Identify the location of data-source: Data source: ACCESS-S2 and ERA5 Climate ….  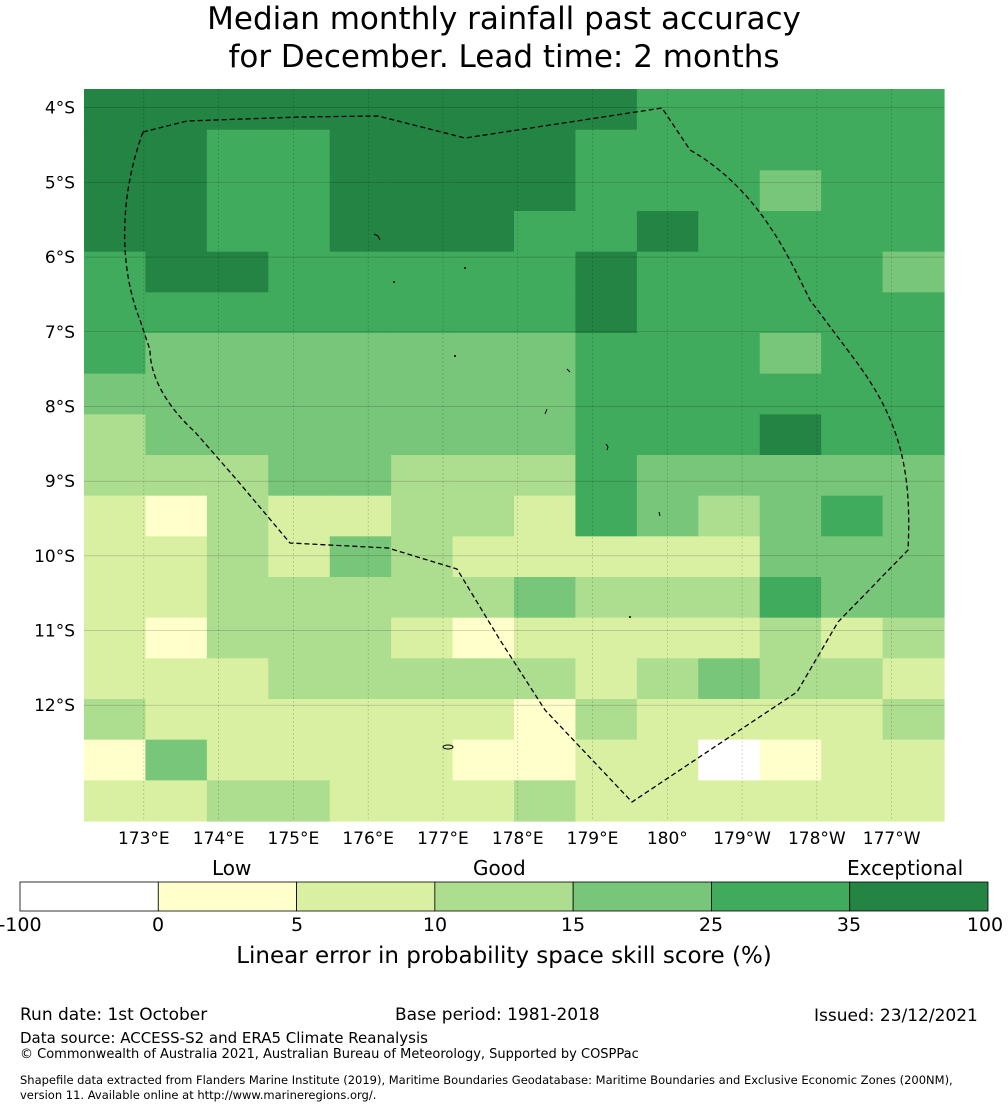
(224, 1038).